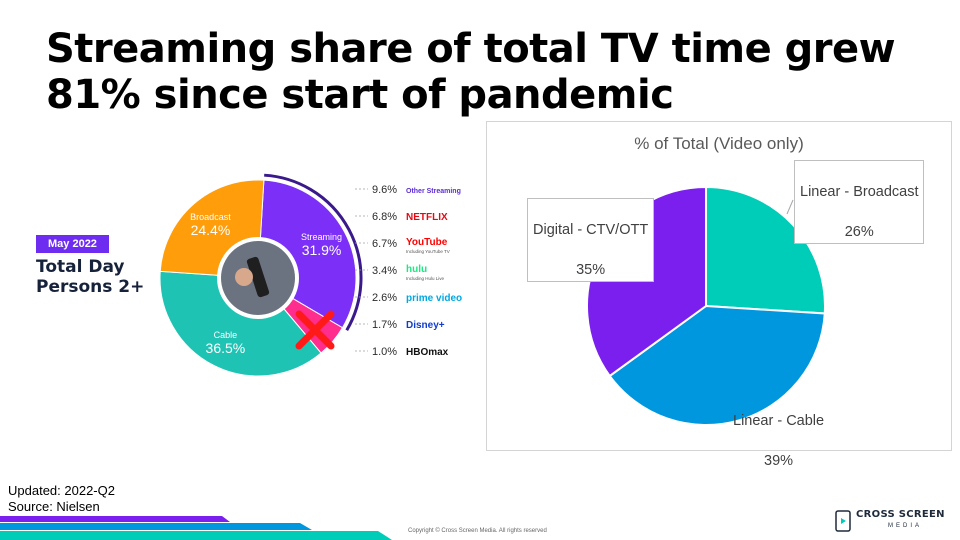 The image size is (960, 540). What do you see at coordinates (591, 240) in the screenshot?
I see `callout-digital: Digital - CTV/OTT 35%` at bounding box center [591, 240].